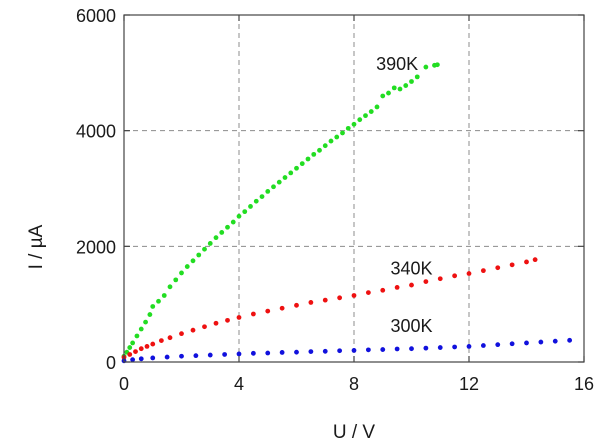  I want to click on series-label: 390K, so click(397, 64).